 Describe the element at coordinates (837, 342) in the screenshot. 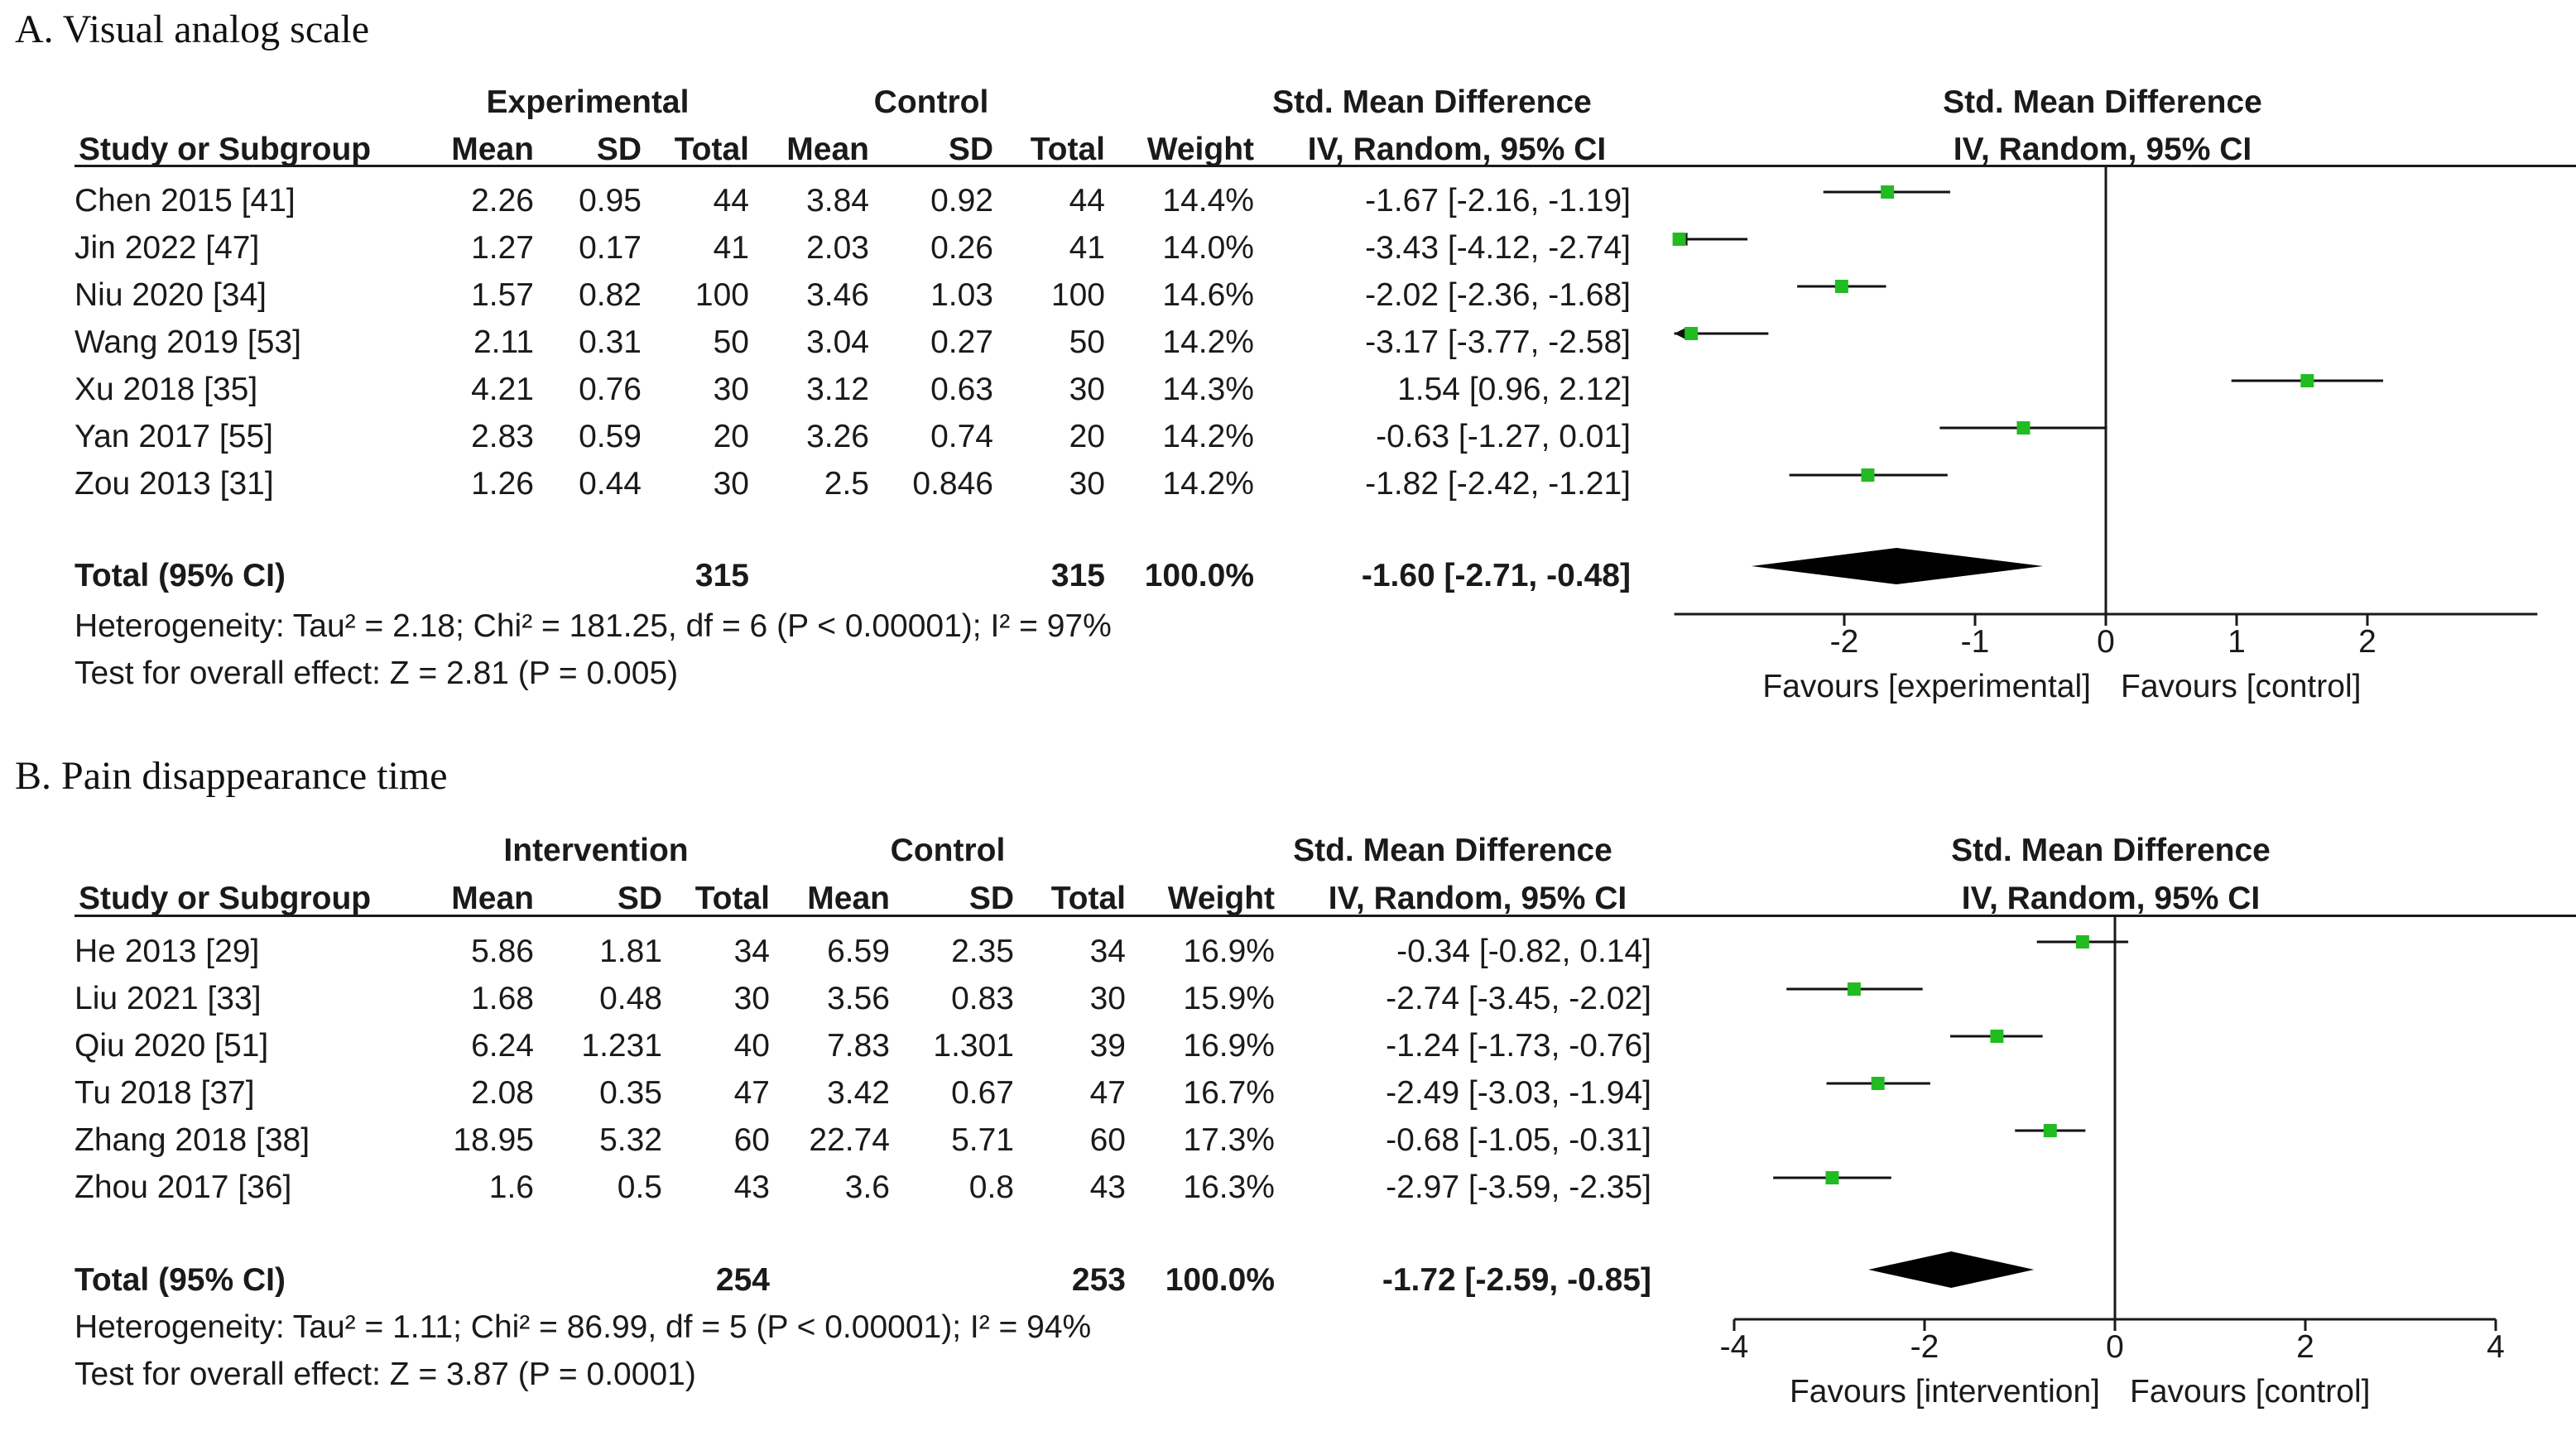

I see `ctl-mean: 3.04` at that location.